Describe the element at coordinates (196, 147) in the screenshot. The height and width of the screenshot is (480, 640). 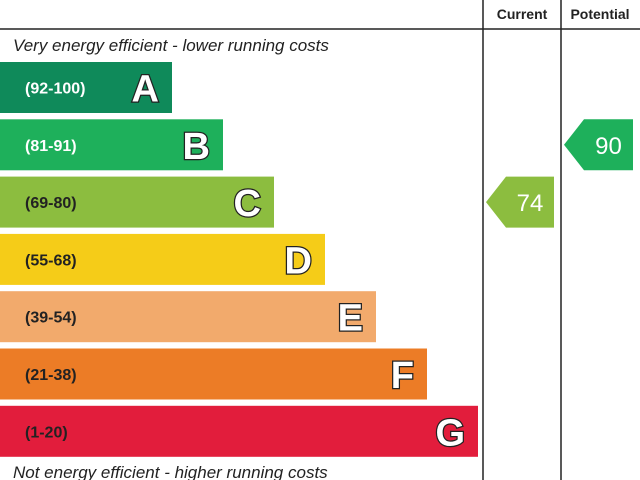
I see `band-b-letter: B` at that location.